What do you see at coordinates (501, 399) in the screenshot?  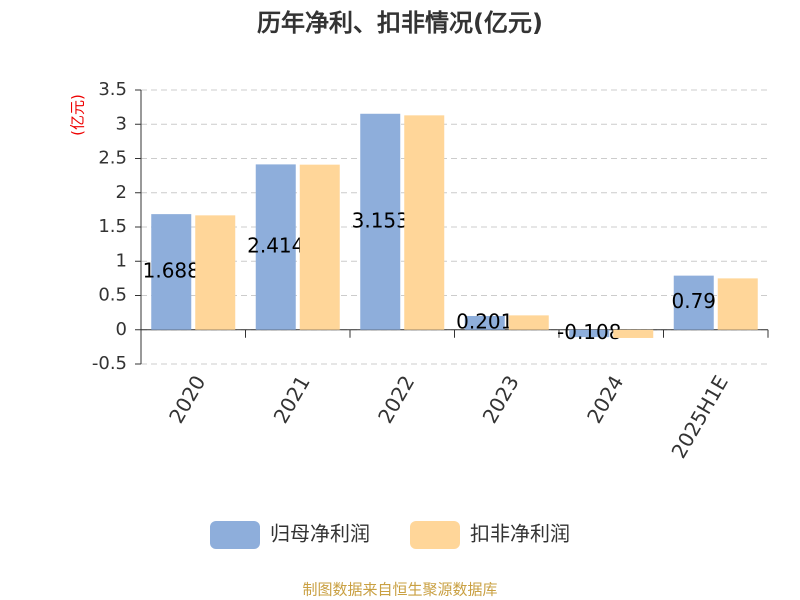 I see `x-tick-label: 2023` at bounding box center [501, 399].